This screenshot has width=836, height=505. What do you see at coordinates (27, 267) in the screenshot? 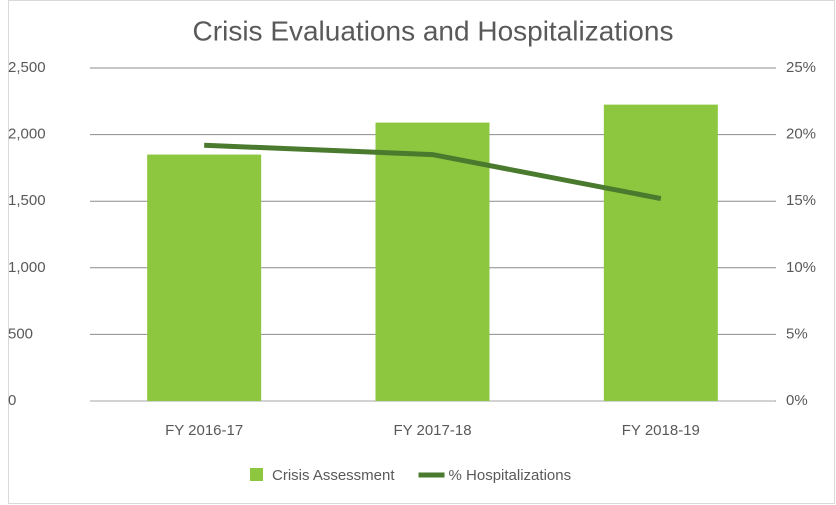
I see `y-tick-label: 1,000` at bounding box center [27, 267].